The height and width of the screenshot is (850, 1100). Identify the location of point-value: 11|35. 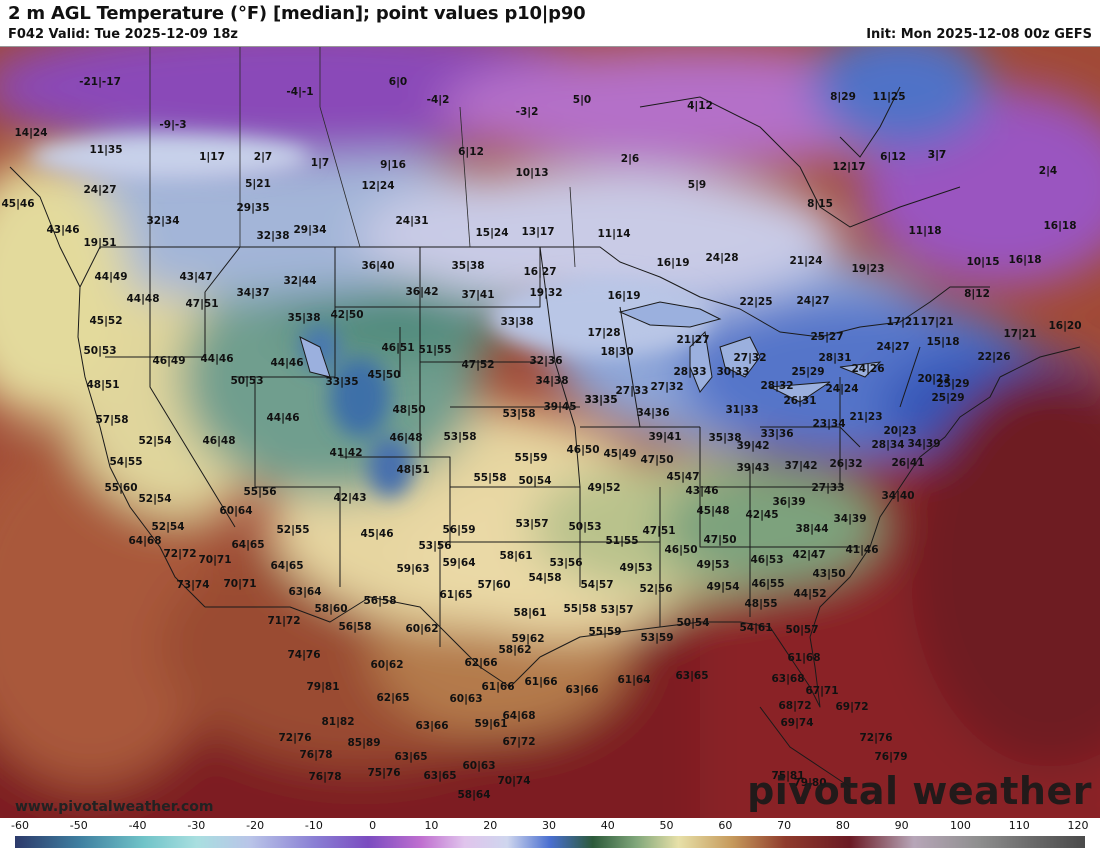
(106, 150).